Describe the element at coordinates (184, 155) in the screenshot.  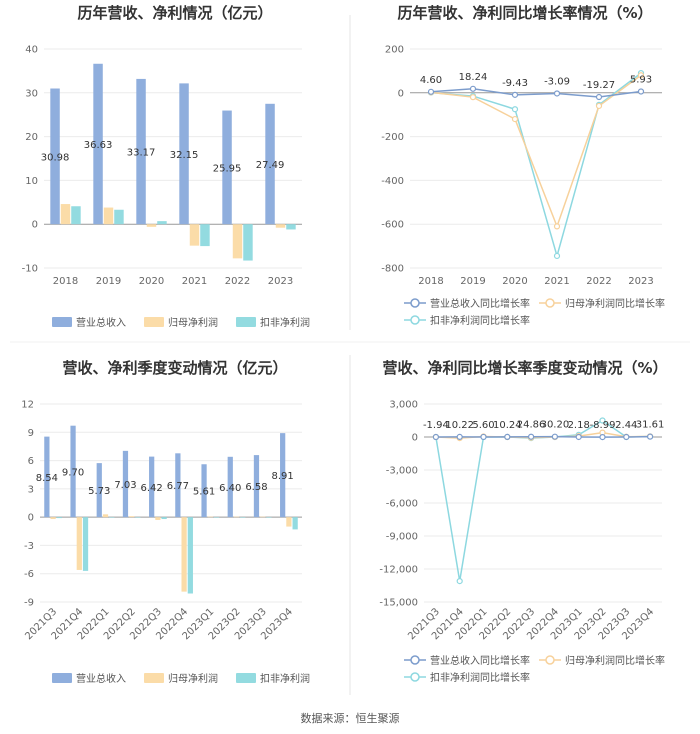
I see `chart1-data-label: 32.15` at that location.